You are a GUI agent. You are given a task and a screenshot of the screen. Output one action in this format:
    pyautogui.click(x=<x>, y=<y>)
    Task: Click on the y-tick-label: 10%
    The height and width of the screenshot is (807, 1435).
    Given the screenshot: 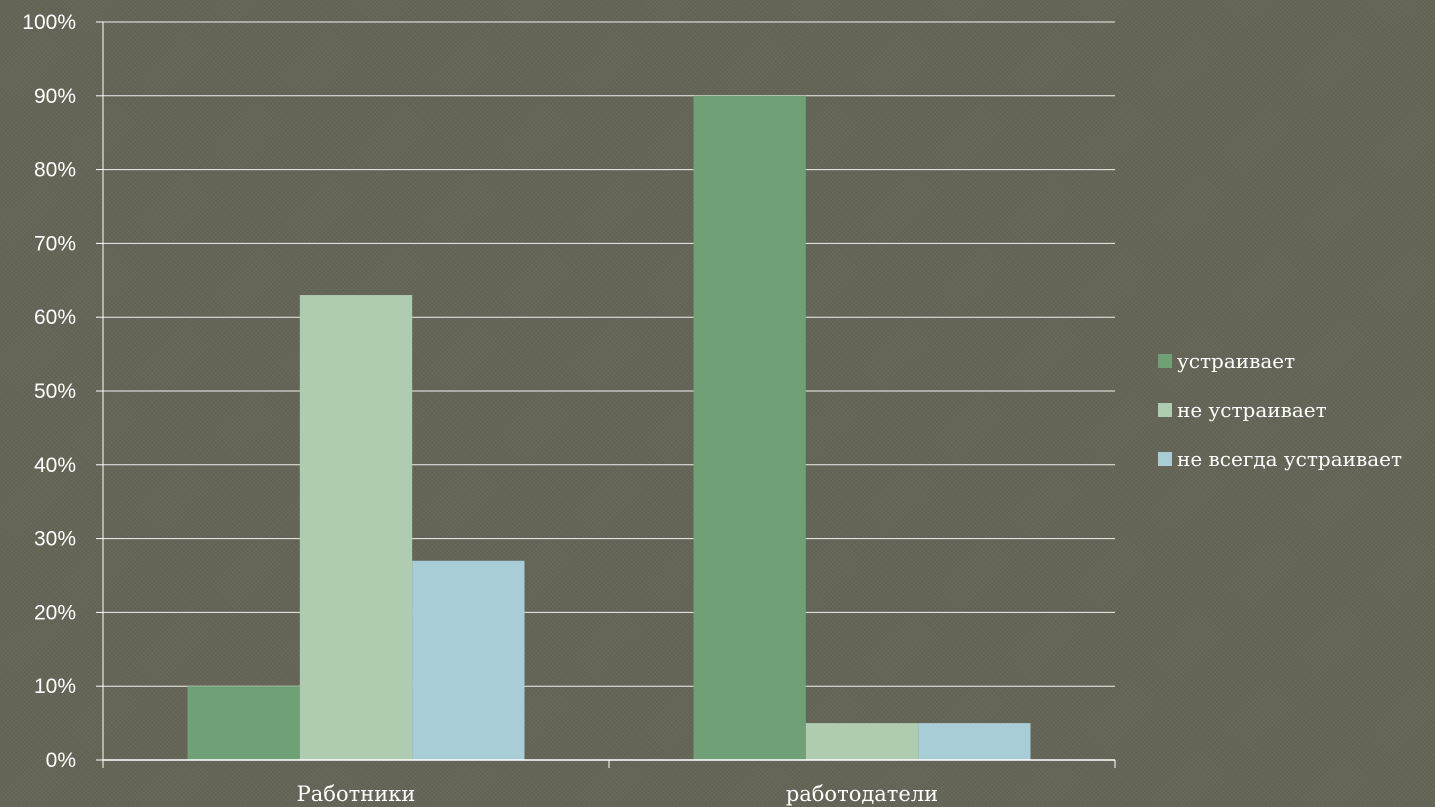 What is the action you would take?
    pyautogui.click(x=55, y=686)
    